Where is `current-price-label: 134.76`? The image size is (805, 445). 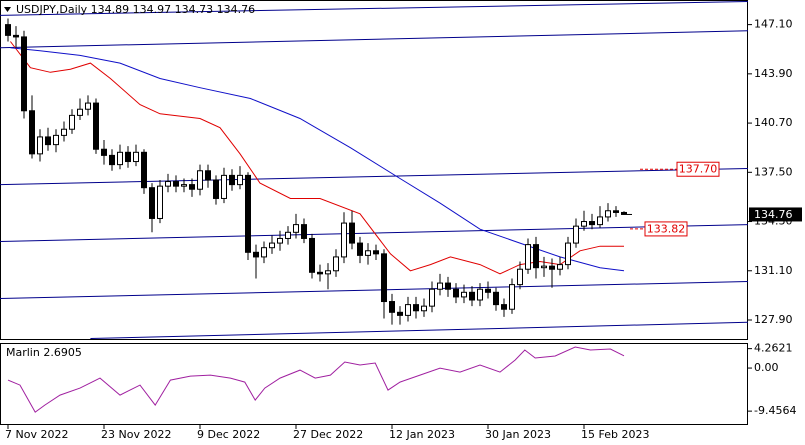
current-price-label: 134.76 is located at coordinates (773, 214).